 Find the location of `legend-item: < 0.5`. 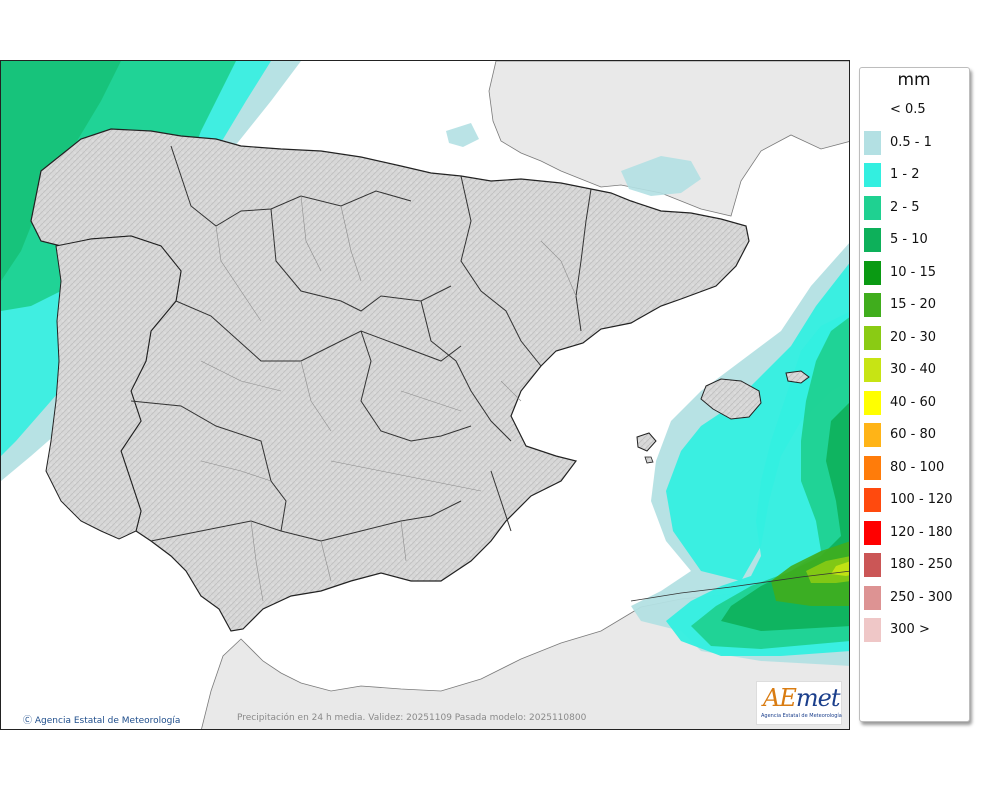

legend-item: < 0.5 is located at coordinates (914, 110).